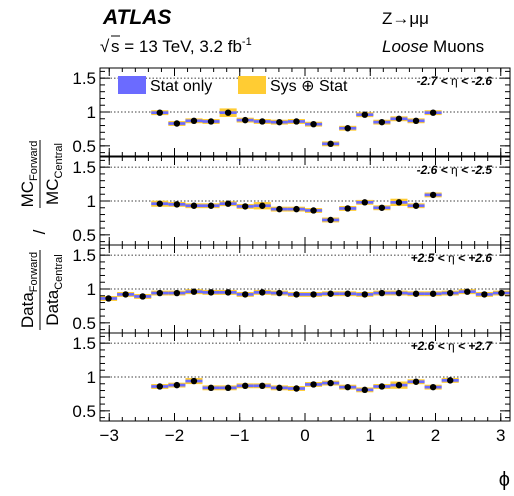 The height and width of the screenshot is (496, 514). What do you see at coordinates (500, 435) in the screenshot?
I see `x-tick-label: 3` at bounding box center [500, 435].